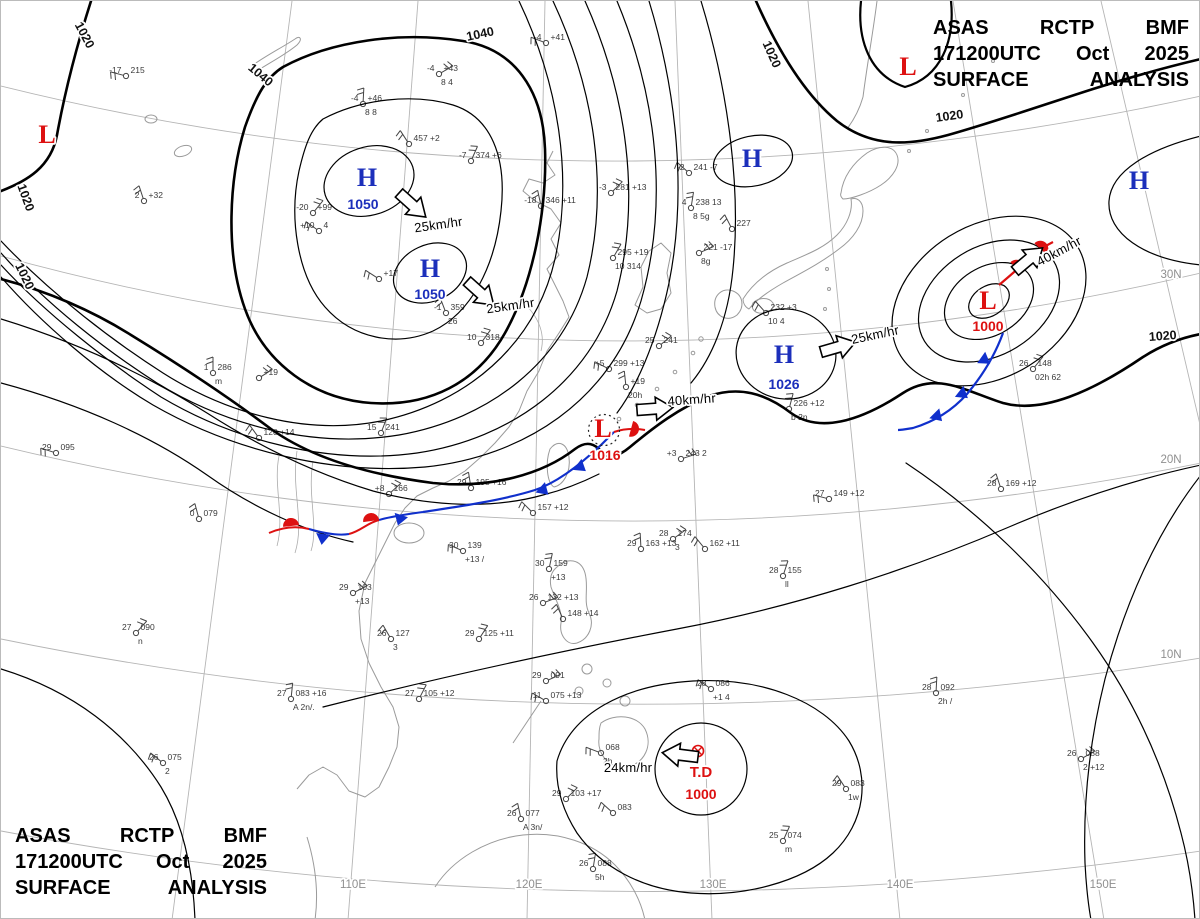  Describe the element at coordinates (629, 256) in the screenshot. I see `station-plot: 295 +19 10 314` at that location.